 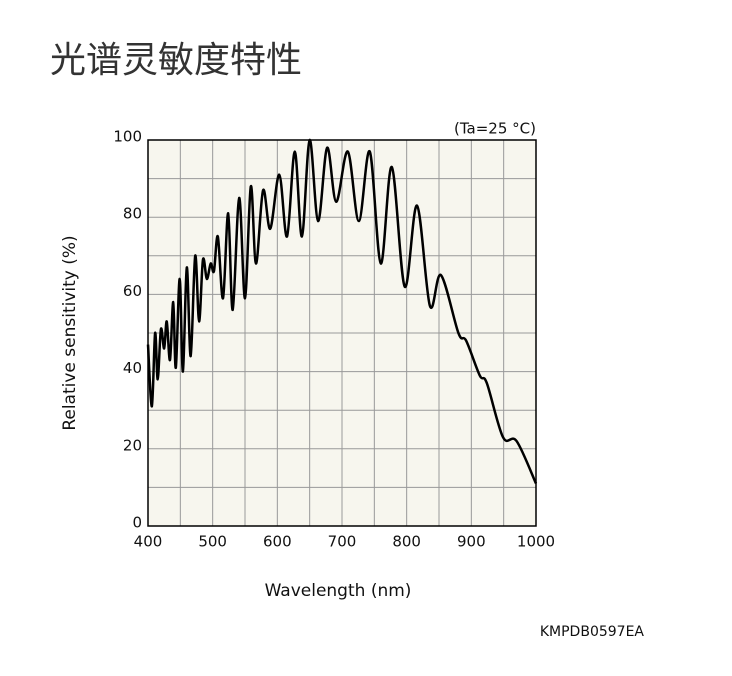 I want to click on y-tick-label: 60, so click(x=132, y=291).